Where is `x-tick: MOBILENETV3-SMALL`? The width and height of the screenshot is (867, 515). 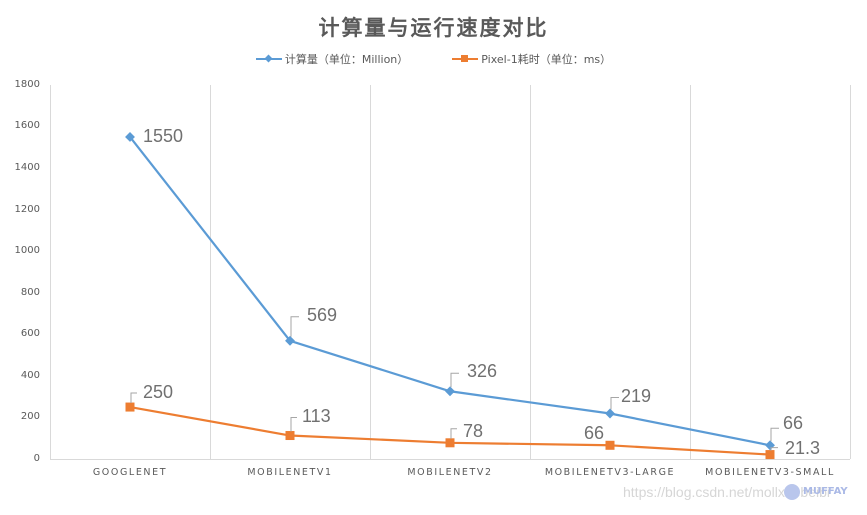 x-tick: MOBILENETV3-SMALL is located at coordinates (770, 472).